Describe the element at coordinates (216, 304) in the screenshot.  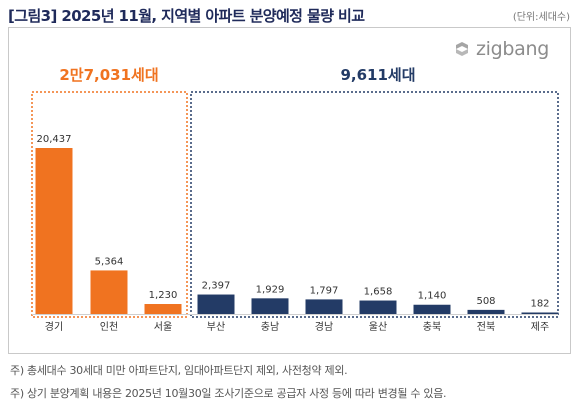
I see `bar-부산` at that location.